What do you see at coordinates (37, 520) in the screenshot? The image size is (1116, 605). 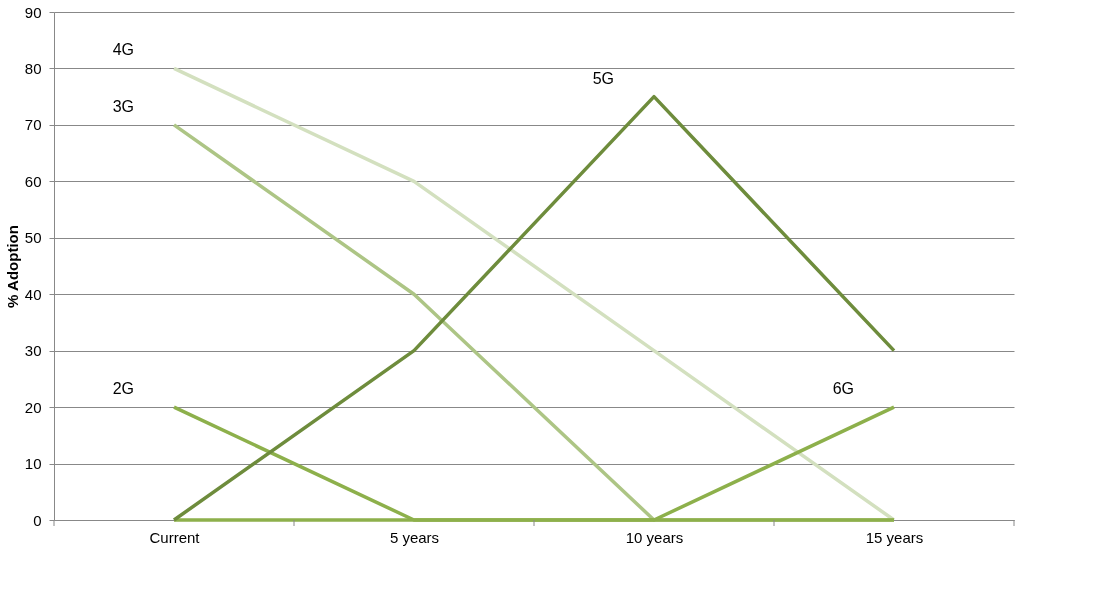 I see `y-tick-label: 0` at bounding box center [37, 520].